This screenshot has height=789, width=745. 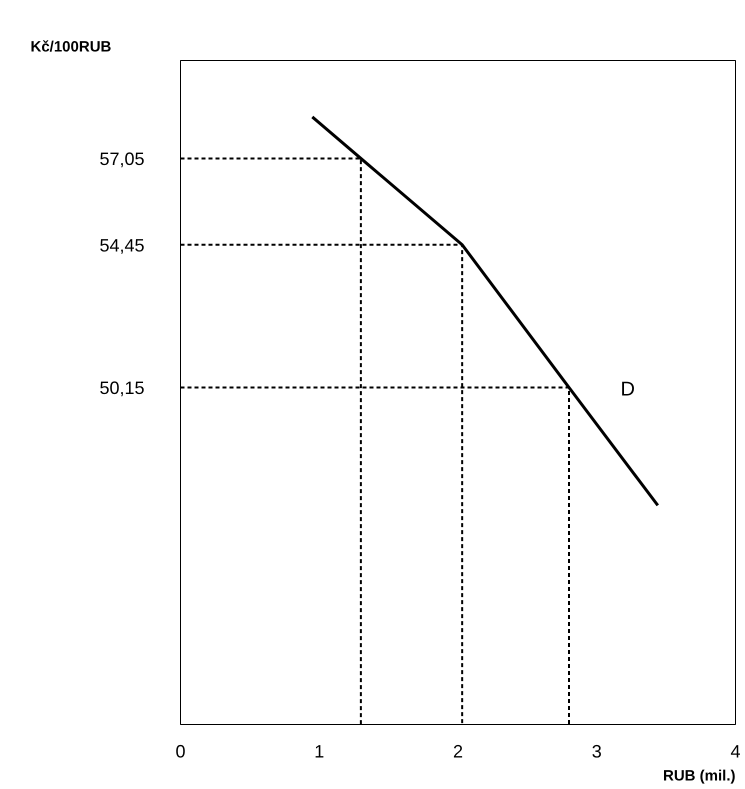 What do you see at coordinates (627, 389) in the screenshot?
I see `annotation: D` at bounding box center [627, 389].